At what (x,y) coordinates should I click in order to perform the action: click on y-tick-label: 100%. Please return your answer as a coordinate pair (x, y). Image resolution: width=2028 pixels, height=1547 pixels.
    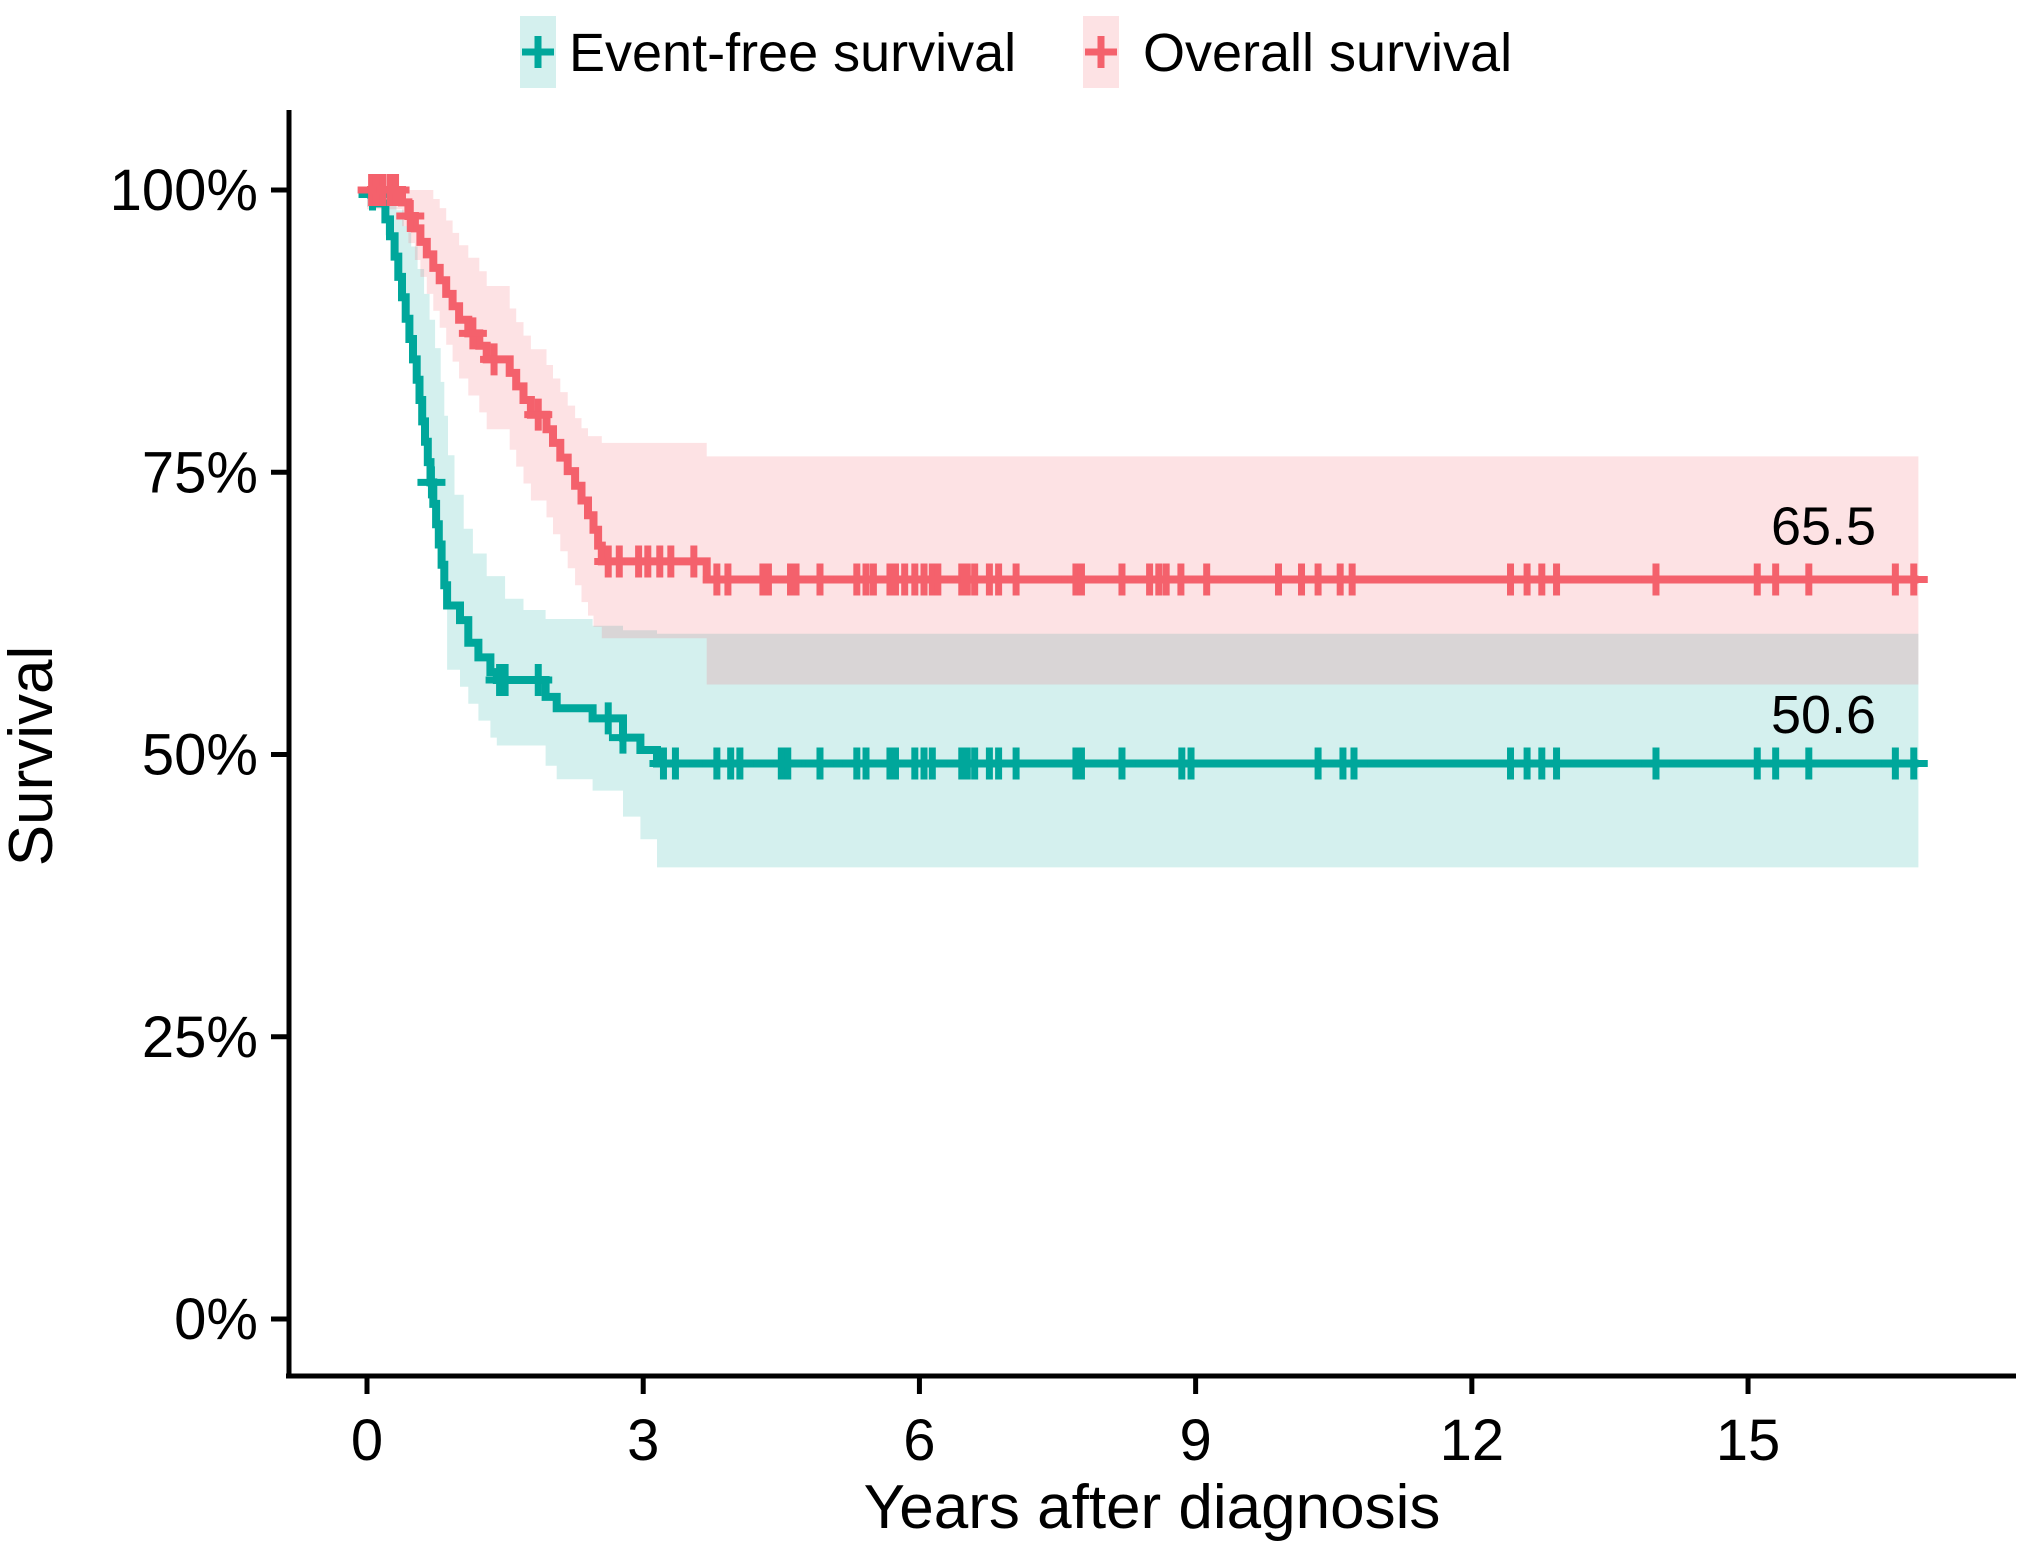
    Looking at the image, I should click on (184, 190).